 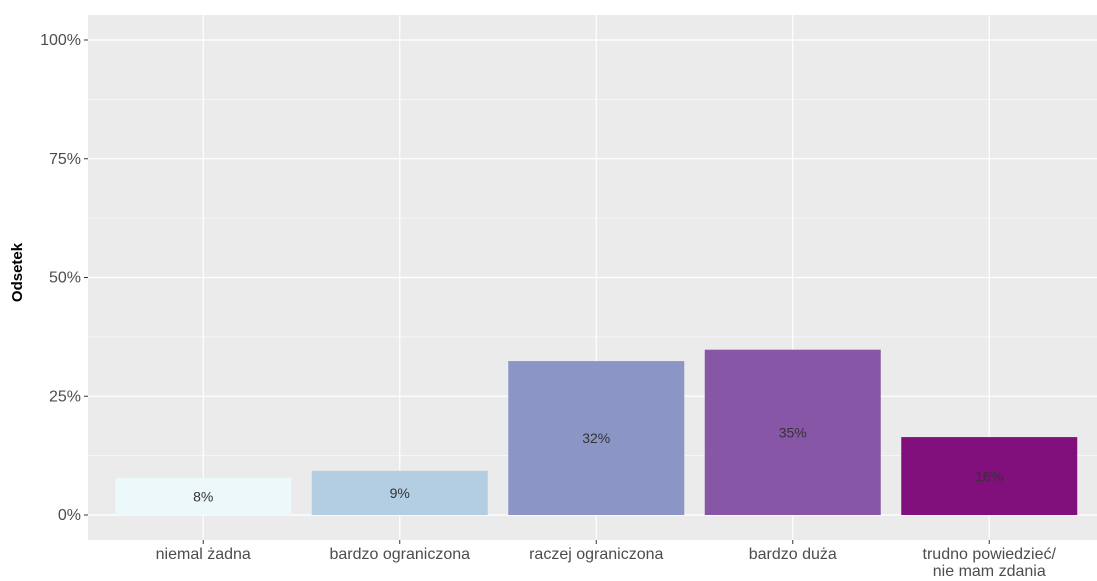 I want to click on bar-value-label: 9%, so click(x=400, y=493).